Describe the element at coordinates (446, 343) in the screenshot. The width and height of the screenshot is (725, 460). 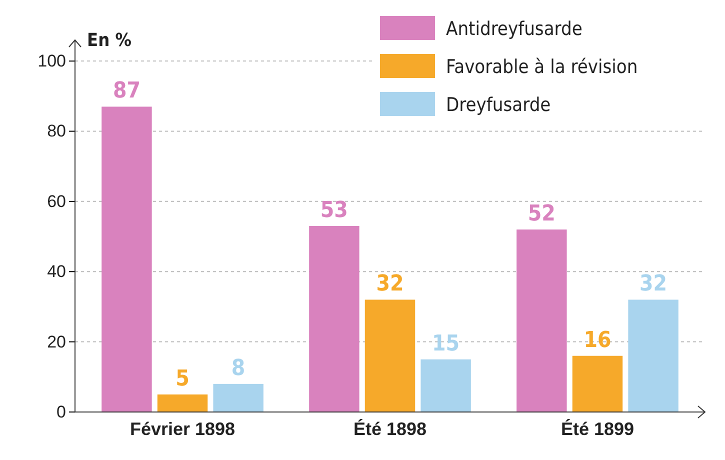
I see `data-label: 15` at that location.